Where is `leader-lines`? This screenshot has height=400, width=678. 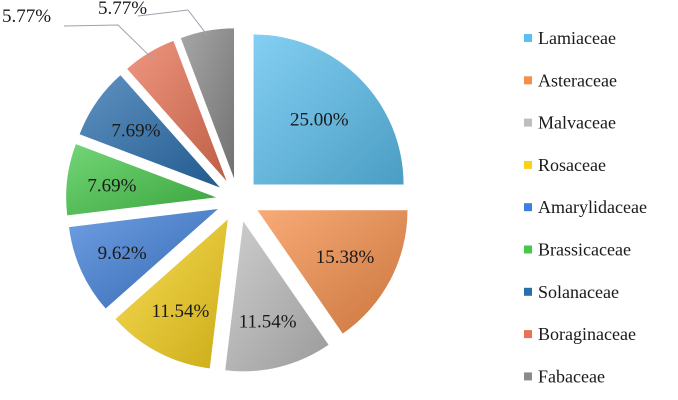 leader-lines is located at coordinates (135, 34).